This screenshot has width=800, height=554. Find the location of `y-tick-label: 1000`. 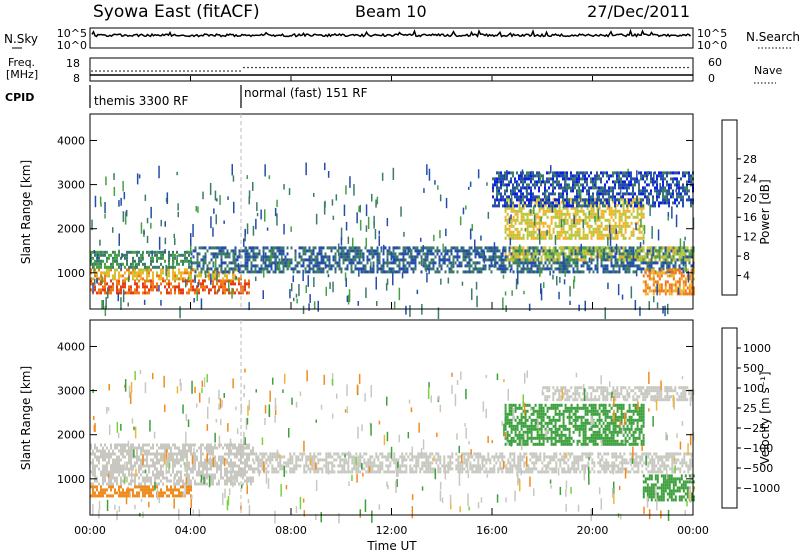

y-tick-label: 1000 is located at coordinates (71, 479).